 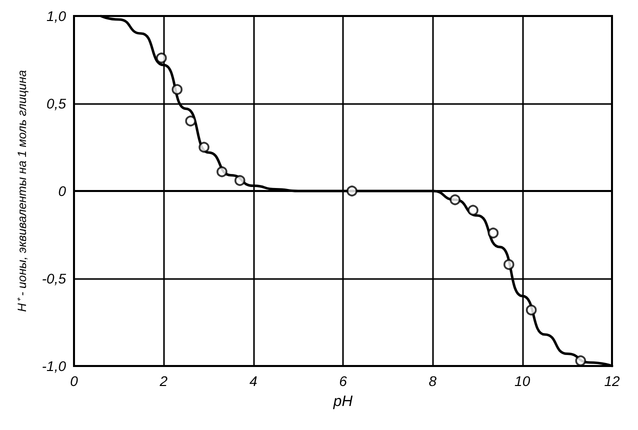 What do you see at coordinates (163, 381) in the screenshot?
I see `x-tick-label: 2` at bounding box center [163, 381].